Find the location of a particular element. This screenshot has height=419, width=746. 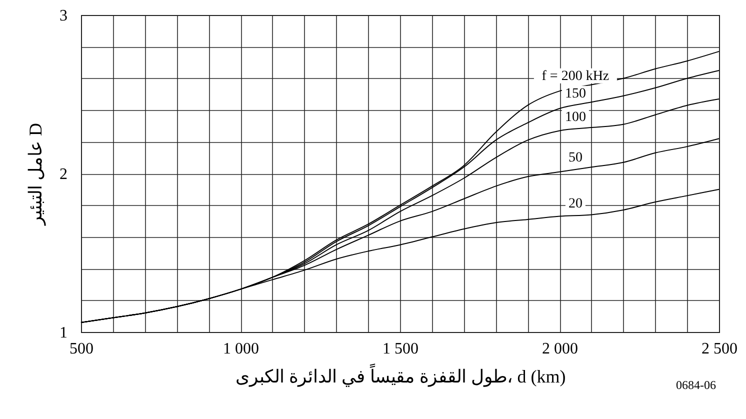

x-tick-label: 2 500 is located at coordinates (720, 349).